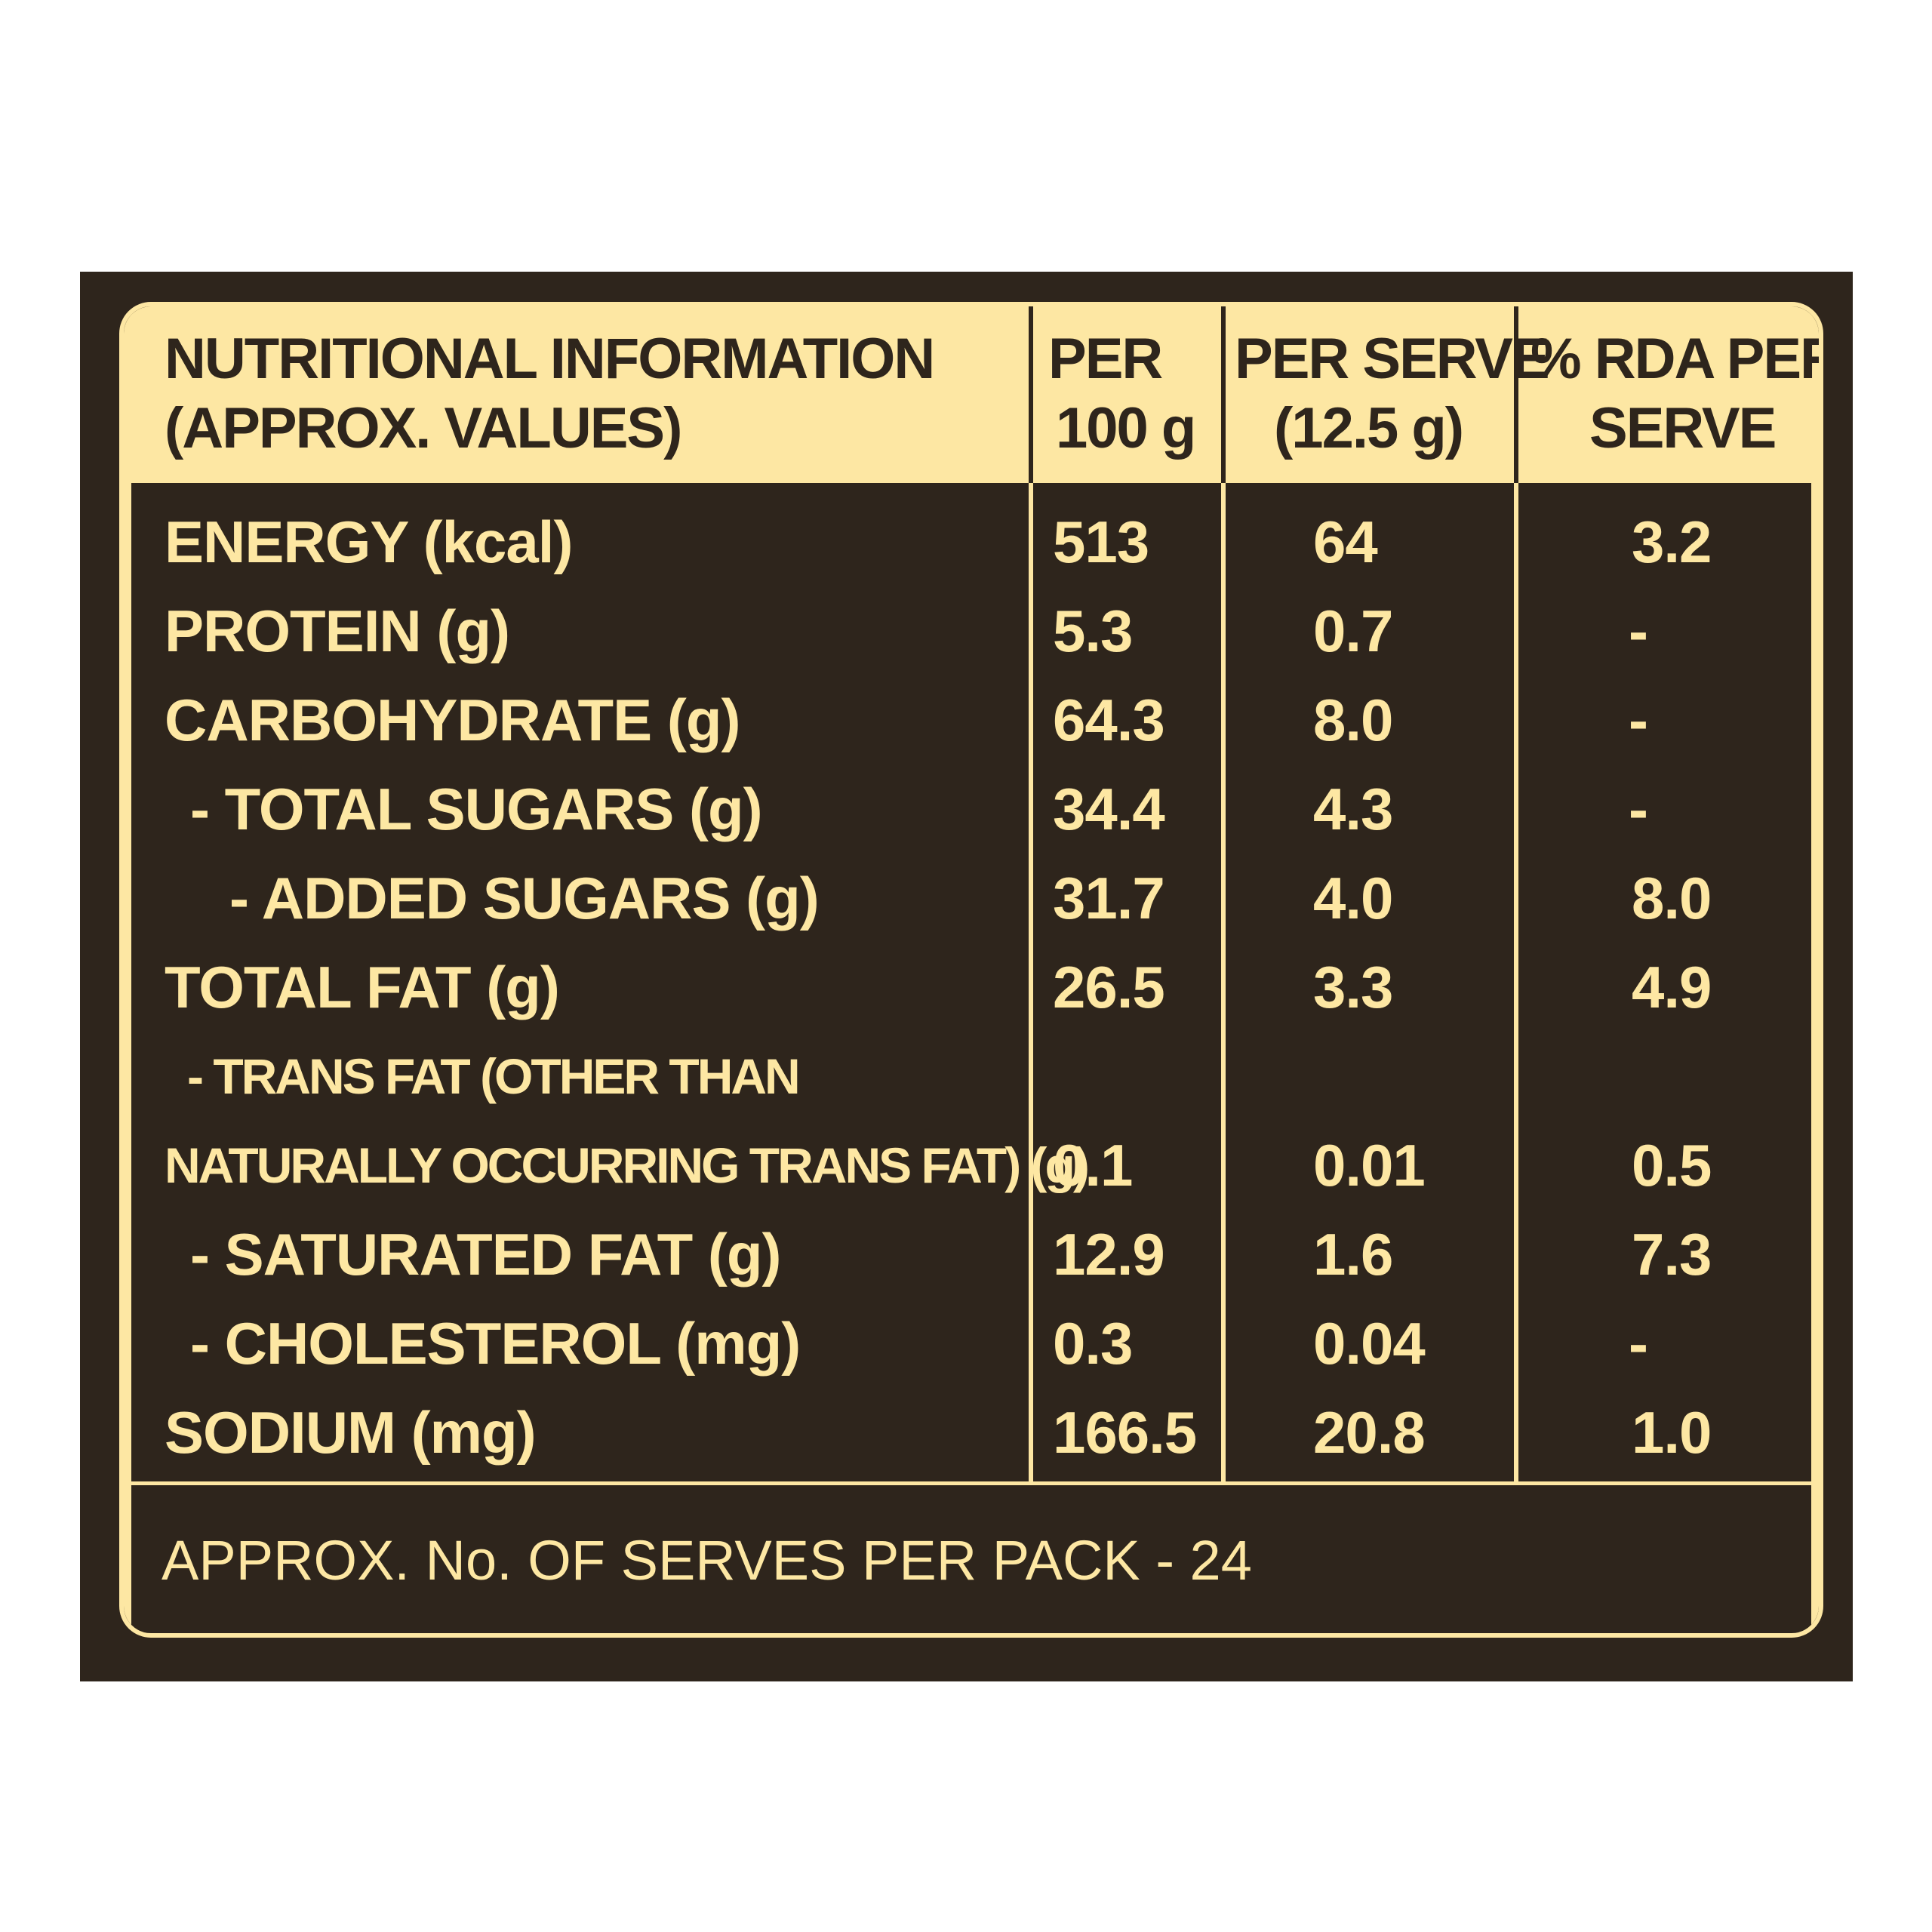  What do you see at coordinates (1672, 542) in the screenshot?
I see `row-rda-energy: 3.2` at bounding box center [1672, 542].